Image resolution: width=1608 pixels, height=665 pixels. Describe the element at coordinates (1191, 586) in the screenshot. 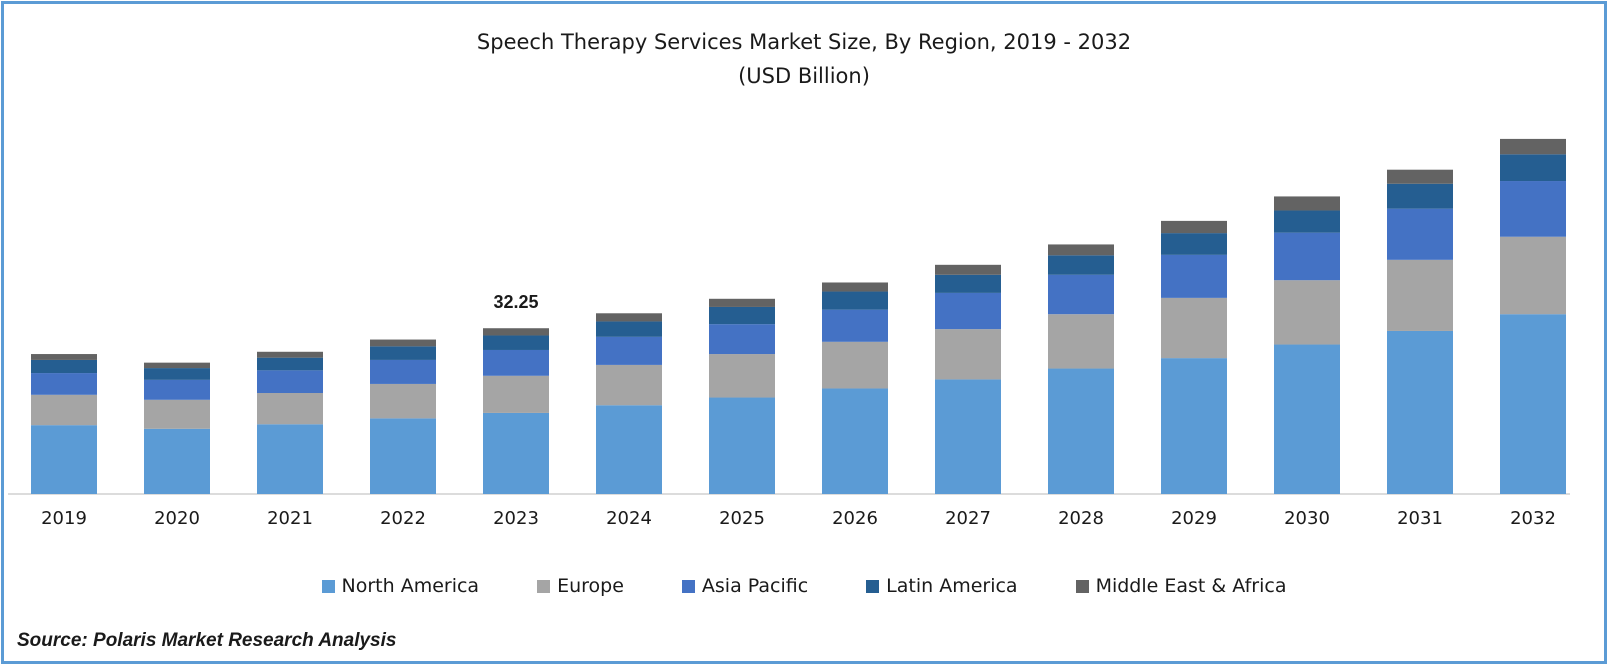

I see `legend-label: Middle East & Africa` at that location.